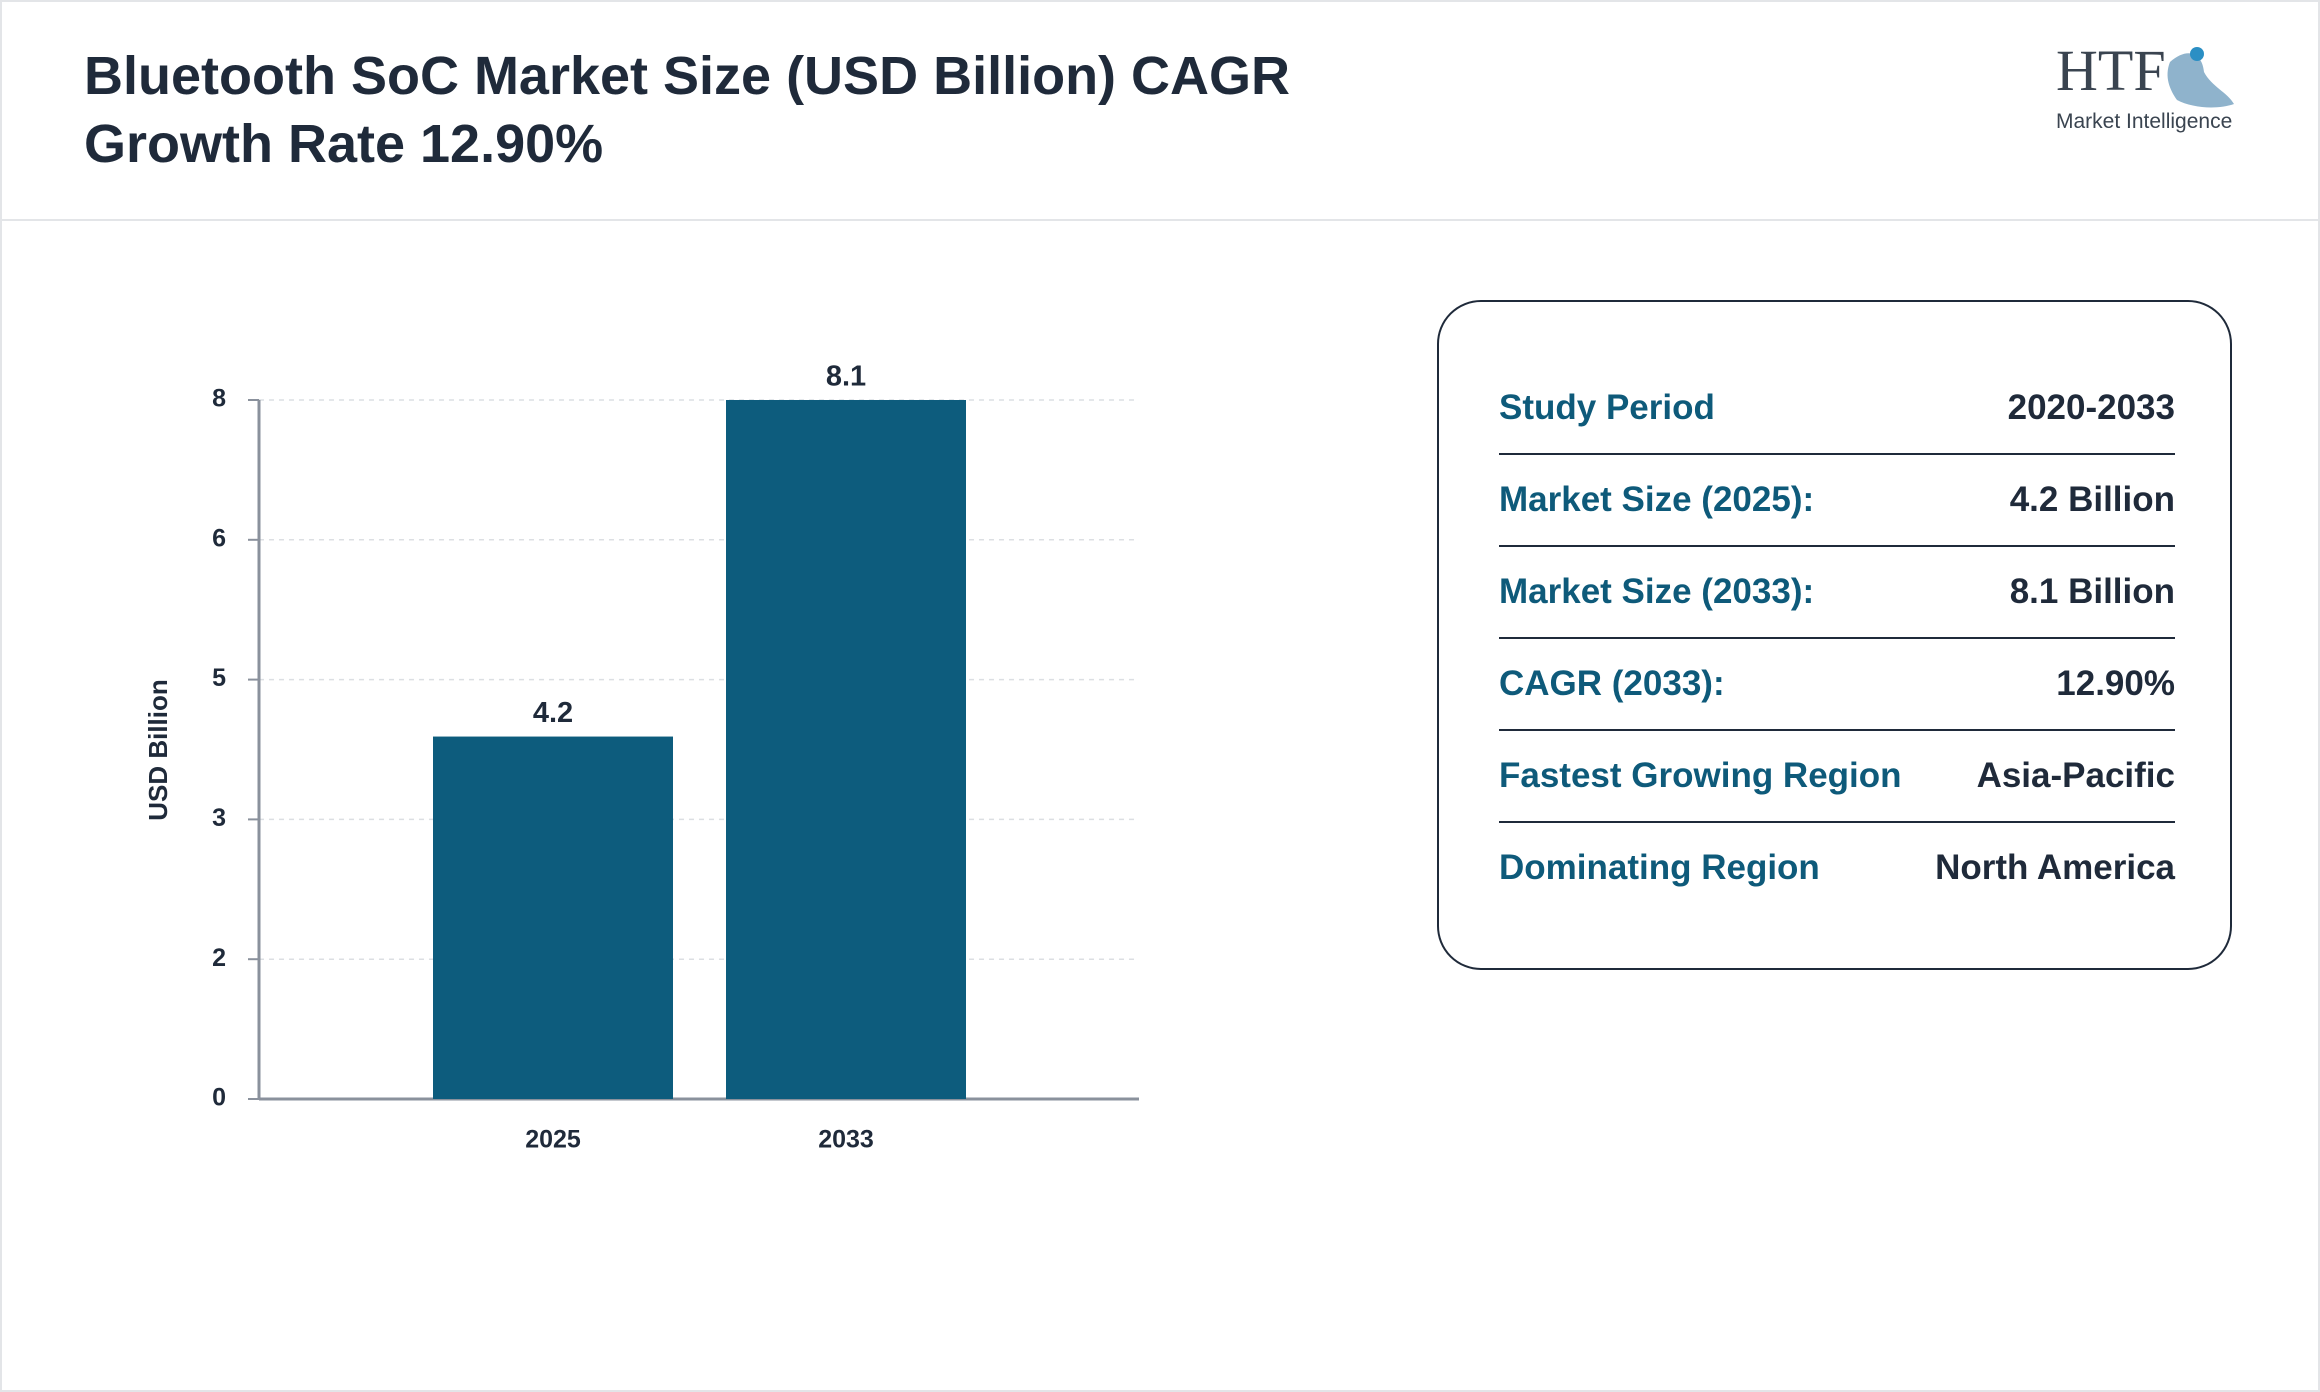 The height and width of the screenshot is (1392, 2320). What do you see at coordinates (219, 1098) in the screenshot?
I see `y-tick-label: 0` at bounding box center [219, 1098].